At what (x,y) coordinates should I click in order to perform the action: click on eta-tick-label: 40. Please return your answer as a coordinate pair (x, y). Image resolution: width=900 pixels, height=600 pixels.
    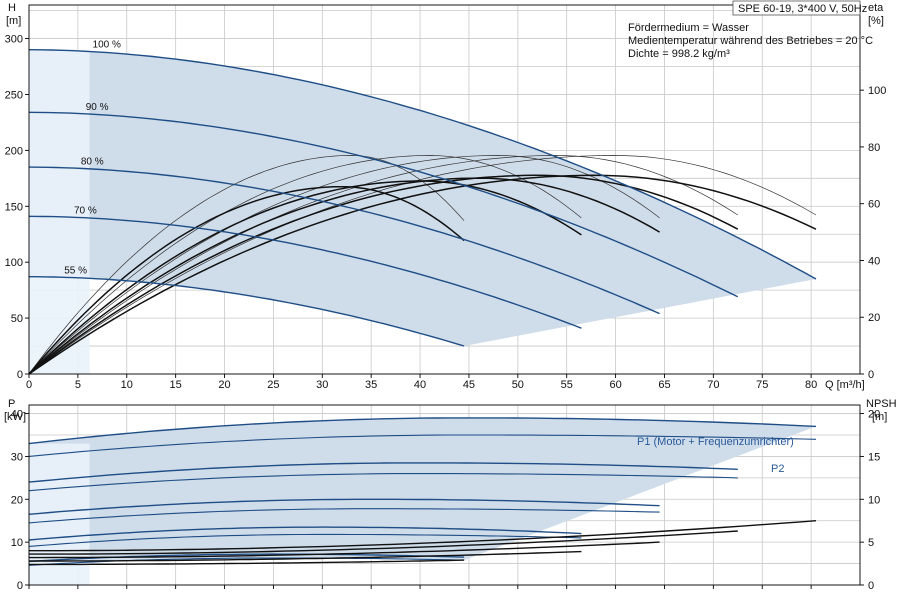
    Looking at the image, I should click on (874, 261).